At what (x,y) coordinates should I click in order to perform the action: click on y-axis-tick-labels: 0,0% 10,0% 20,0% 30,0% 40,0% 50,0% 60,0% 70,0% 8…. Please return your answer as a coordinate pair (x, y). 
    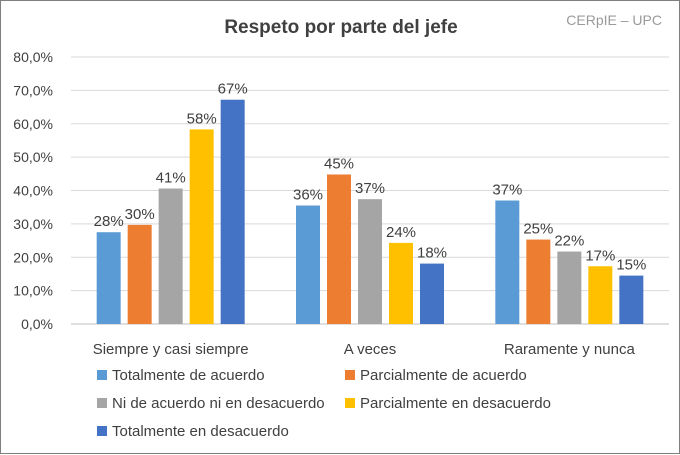
    Looking at the image, I should click on (33, 190).